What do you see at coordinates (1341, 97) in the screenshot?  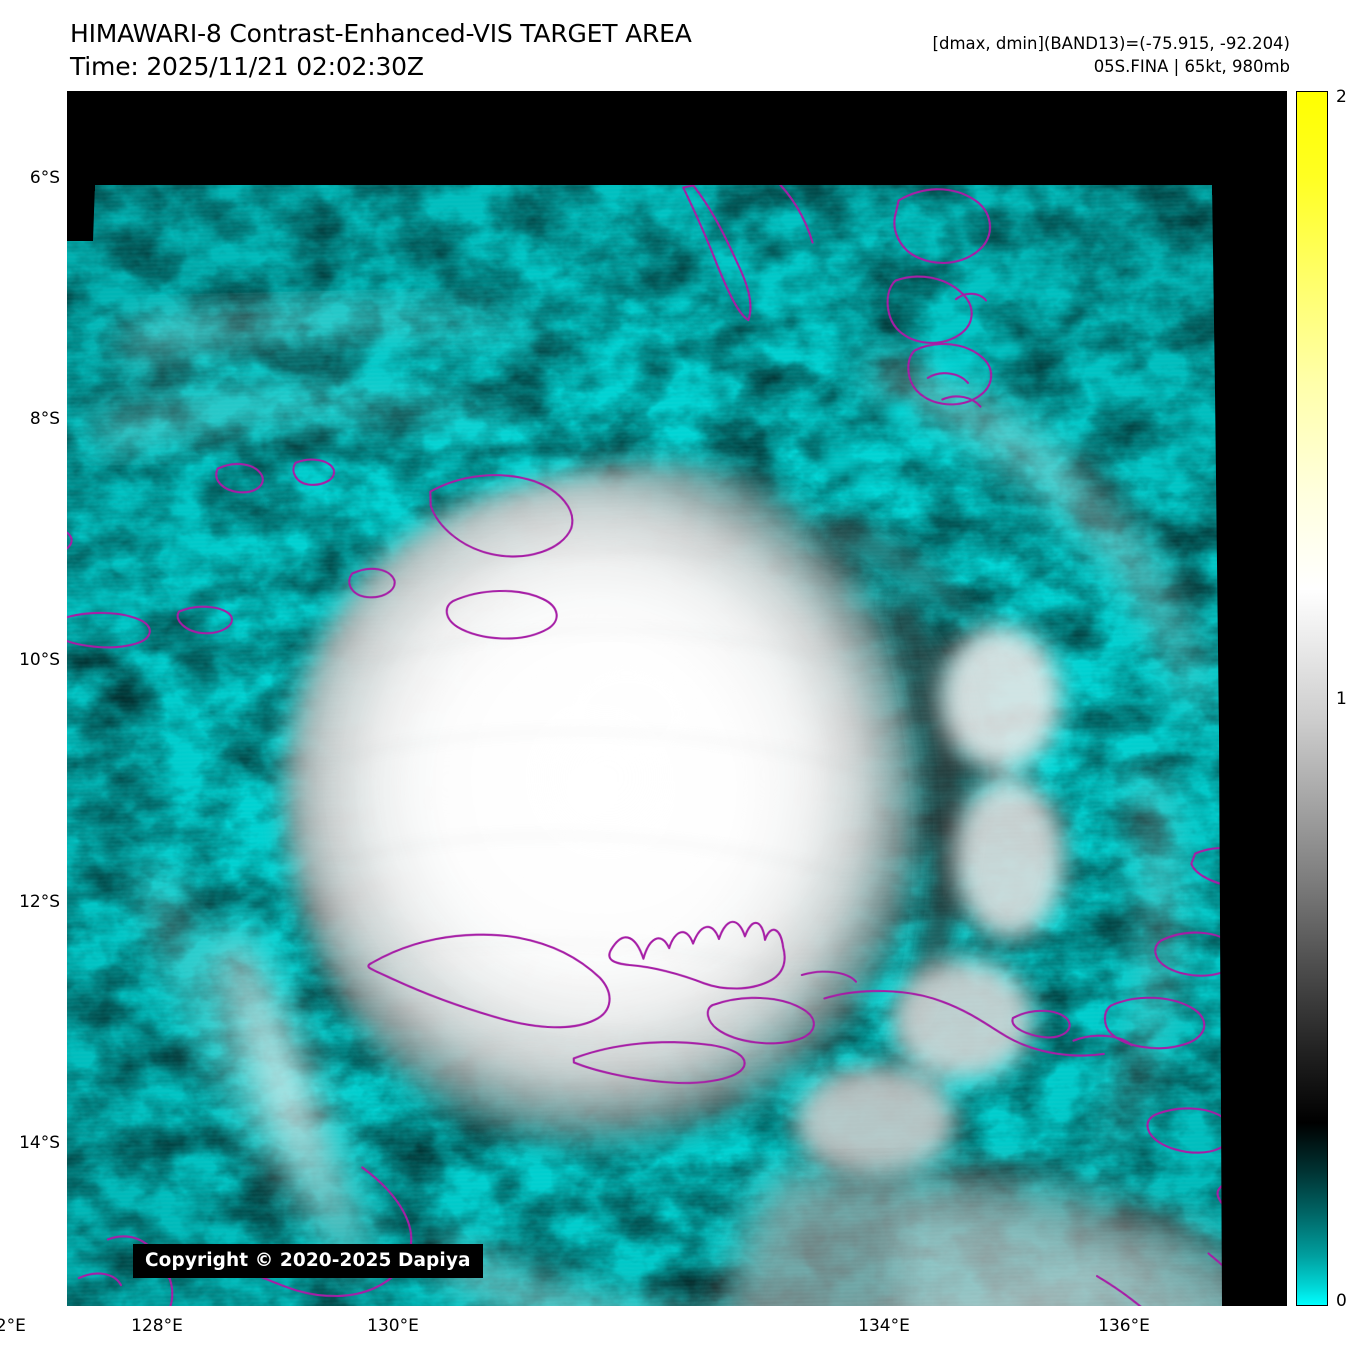 I see `colorbar-tick-2: 2` at bounding box center [1341, 97].